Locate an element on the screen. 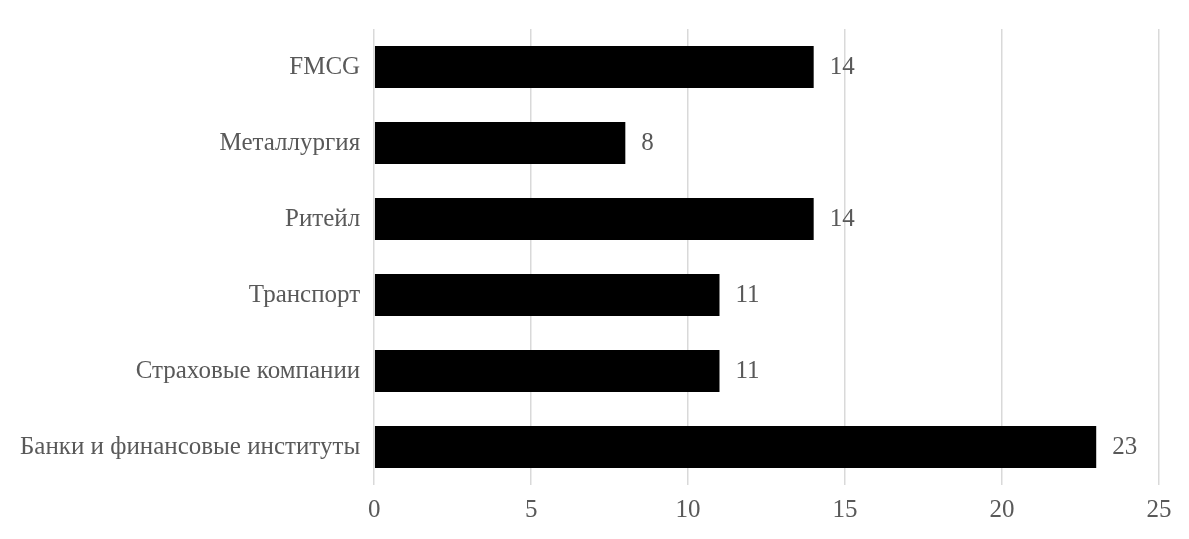 This screenshot has height=539, width=1189. data-label: 23 is located at coordinates (1125, 445).